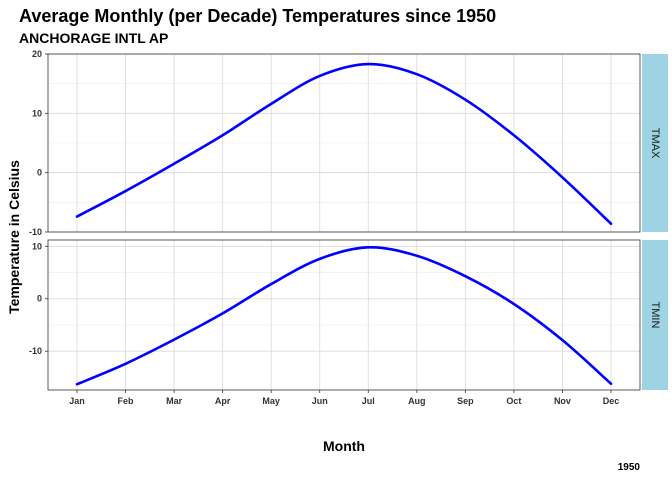 Image resolution: width=672 pixels, height=480 pixels. I want to click on x-tick-label: Mar, so click(174, 401).